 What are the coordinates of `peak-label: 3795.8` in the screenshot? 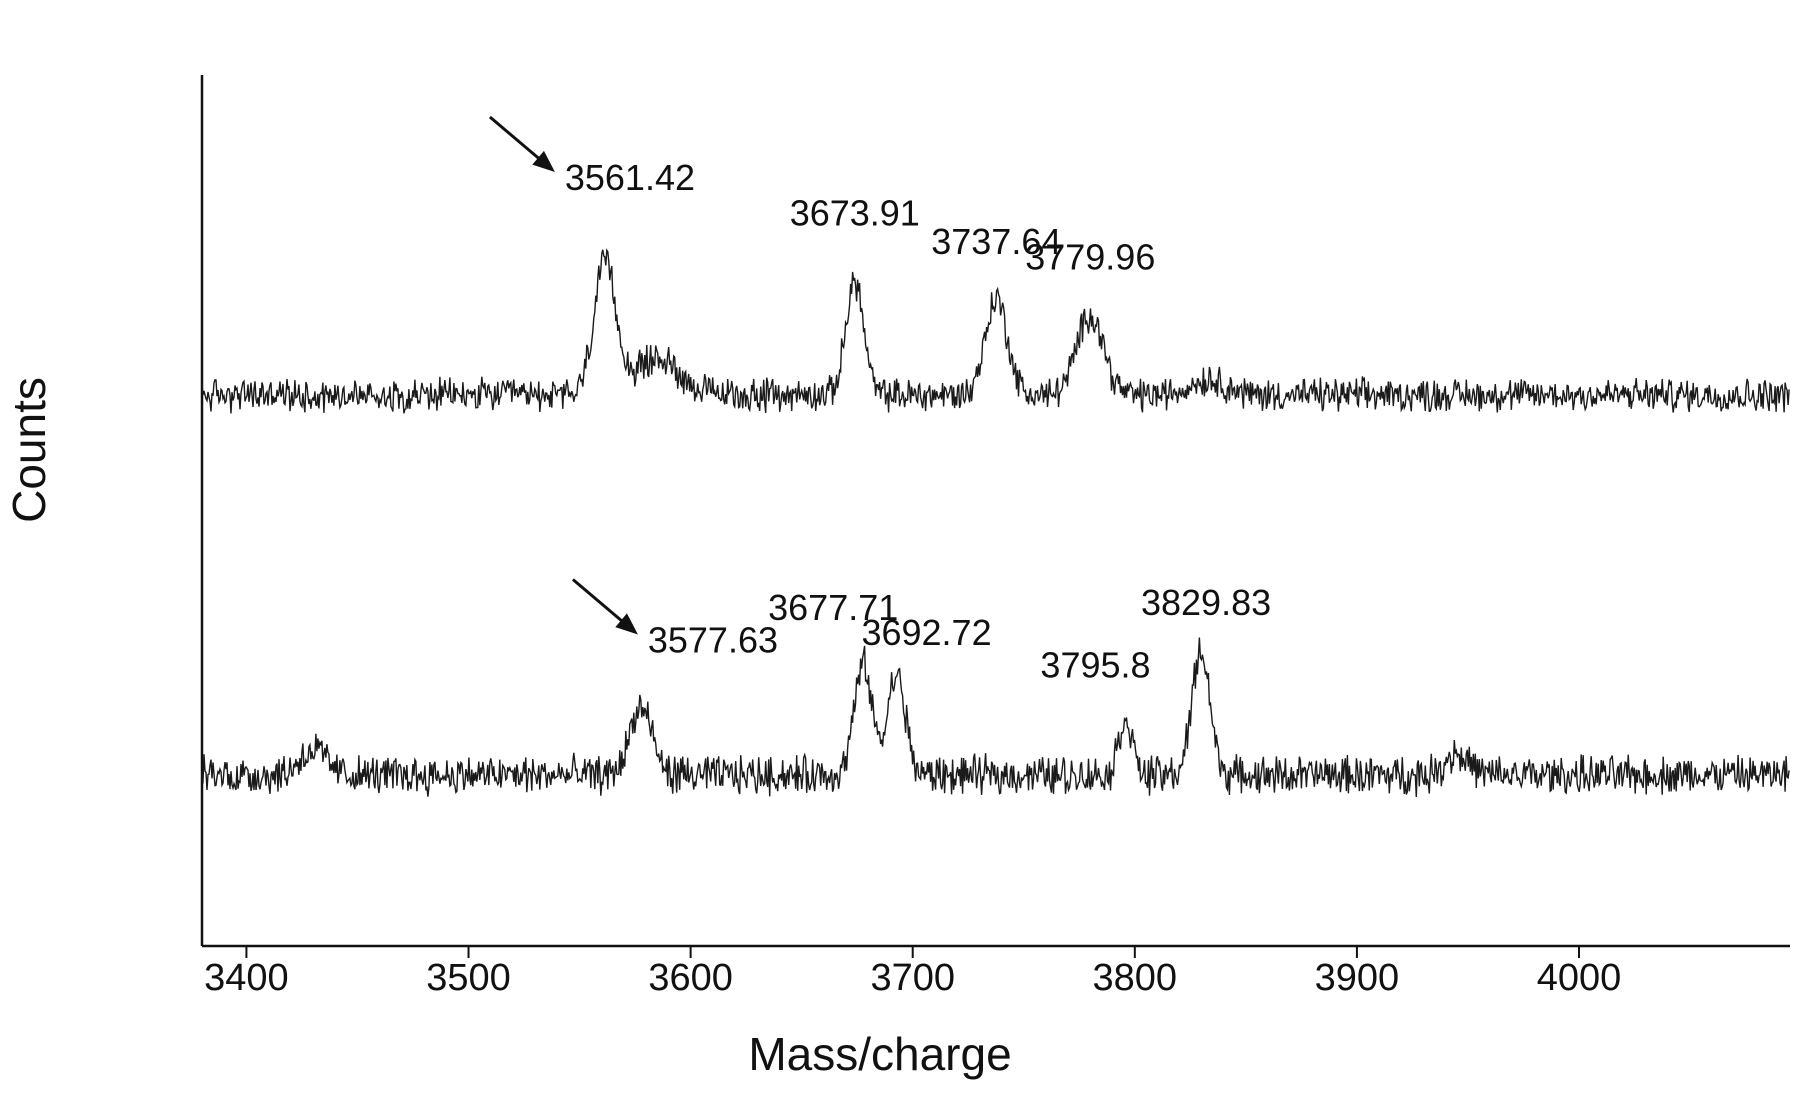 It's located at (1095, 665).